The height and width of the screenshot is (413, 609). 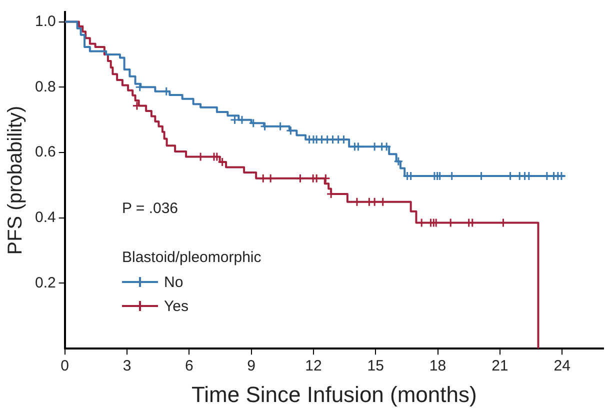 What do you see at coordinates (45, 21) in the screenshot?
I see `y-tick-label: 1.0` at bounding box center [45, 21].